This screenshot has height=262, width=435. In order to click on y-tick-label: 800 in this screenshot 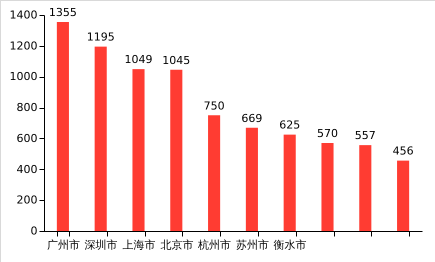, I will do `click(27, 107)`.